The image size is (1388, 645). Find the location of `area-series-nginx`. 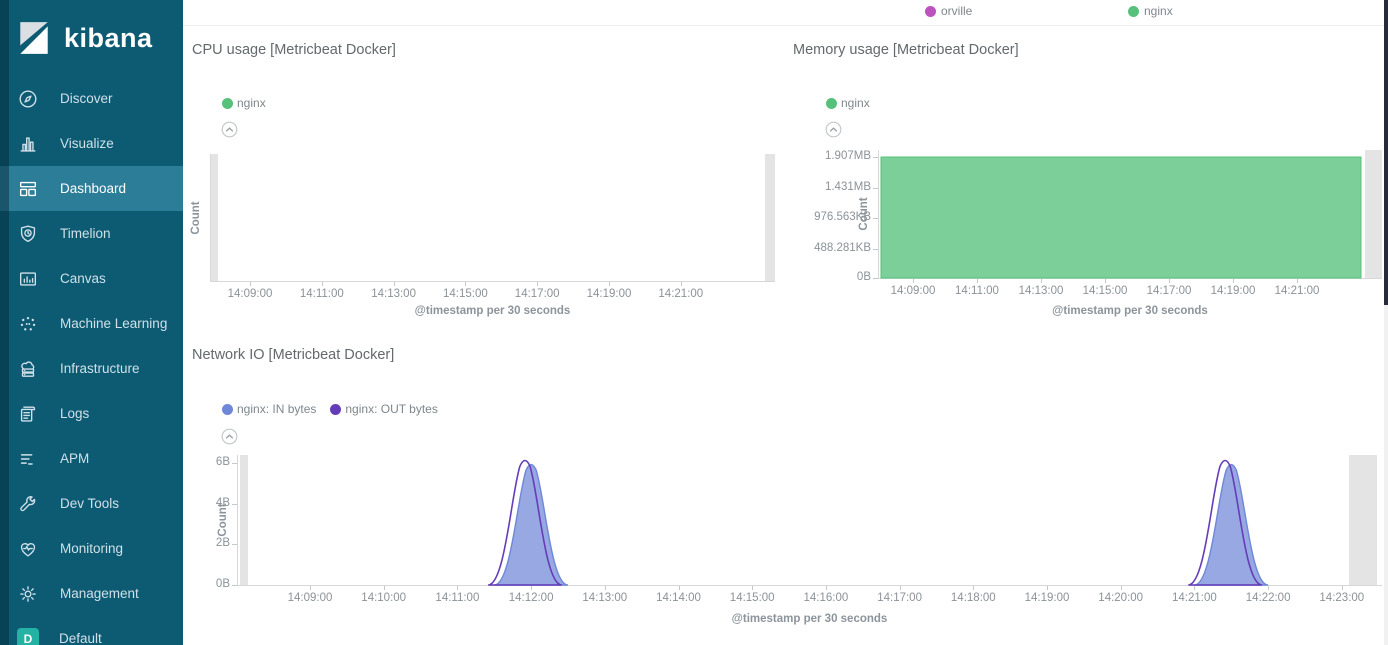

area-series-nginx is located at coordinates (1121, 217).